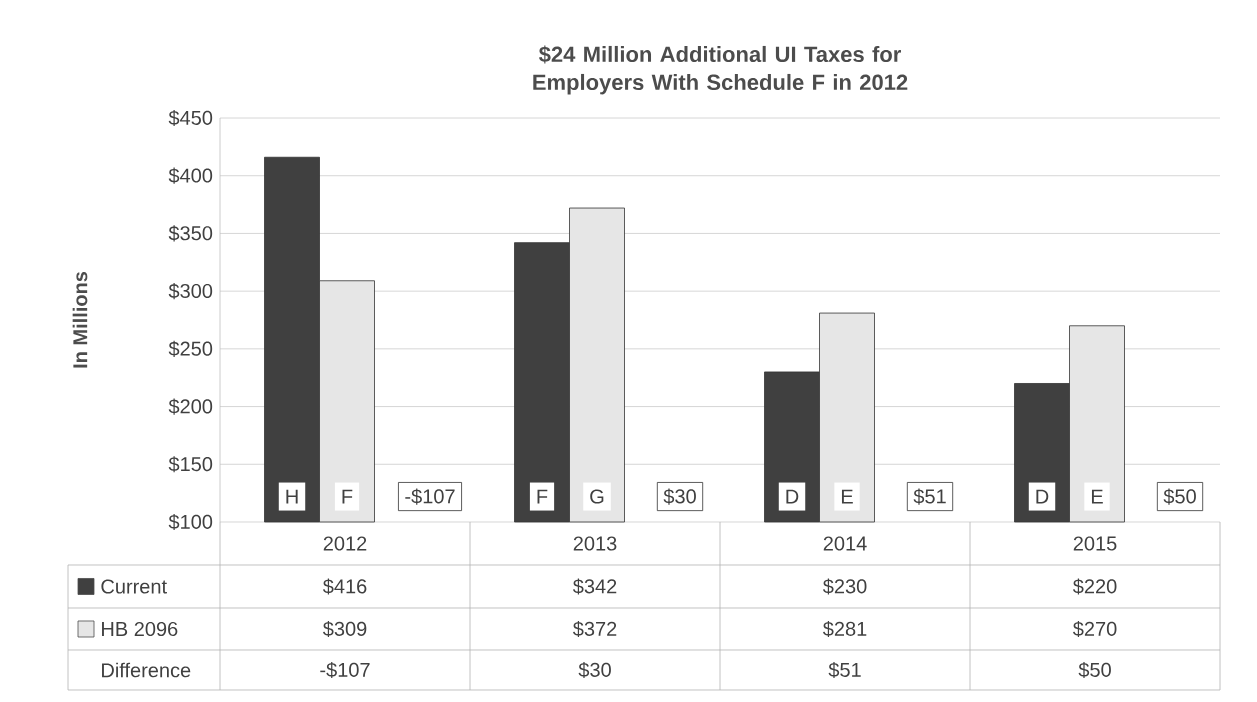 This screenshot has width=1257, height=702. I want to click on y-tick-label: $450, so click(190, 118).